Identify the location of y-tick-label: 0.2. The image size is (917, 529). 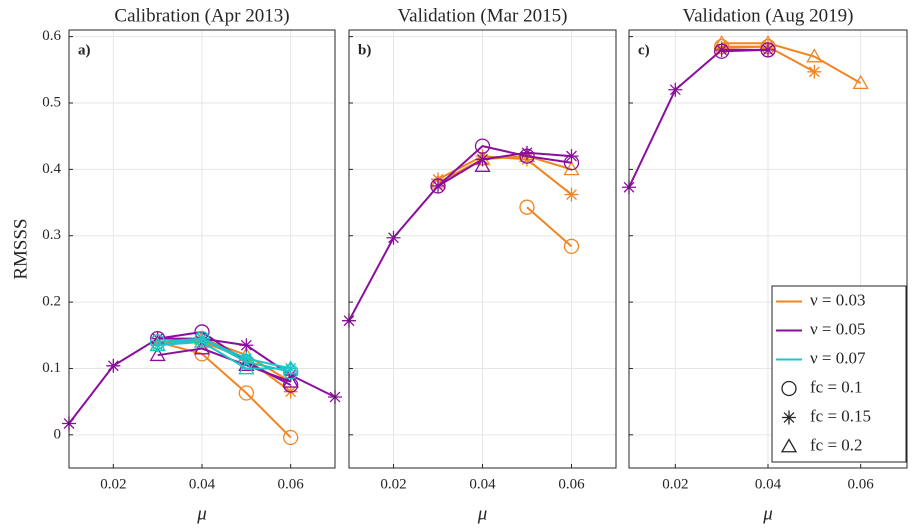
(51, 302).